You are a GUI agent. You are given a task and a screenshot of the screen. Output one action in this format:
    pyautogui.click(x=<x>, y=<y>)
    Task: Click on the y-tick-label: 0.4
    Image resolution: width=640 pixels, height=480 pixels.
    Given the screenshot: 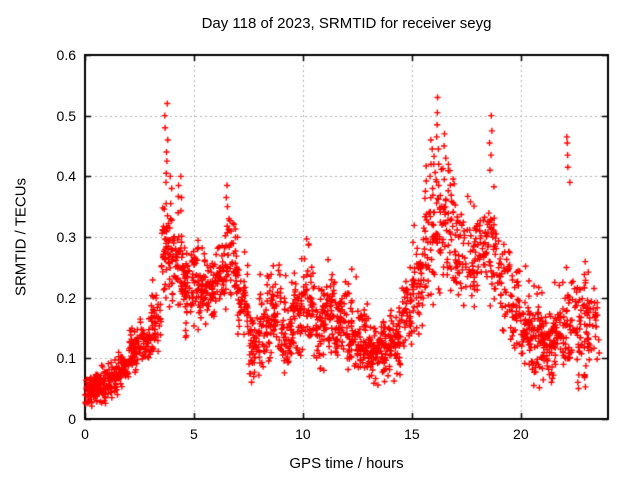 What is the action you would take?
    pyautogui.click(x=66, y=176)
    